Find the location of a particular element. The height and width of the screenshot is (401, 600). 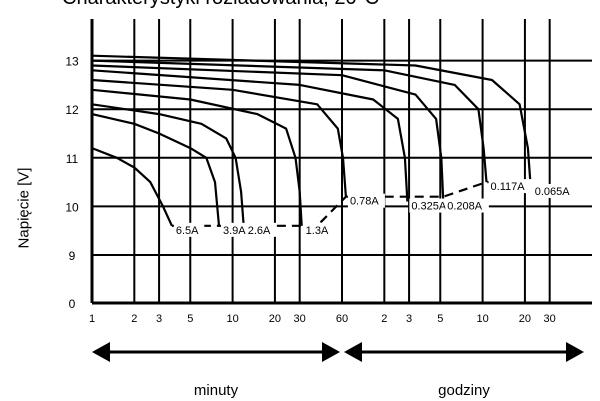

series-label-0_117A: 0.117A is located at coordinates (508, 187).